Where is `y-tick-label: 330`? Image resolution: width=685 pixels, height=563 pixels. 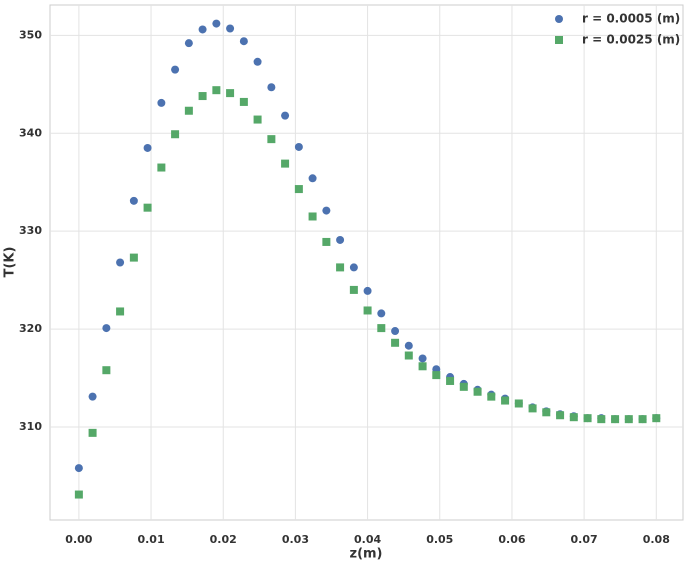
y-tick-label: 330 is located at coordinates (30, 230).